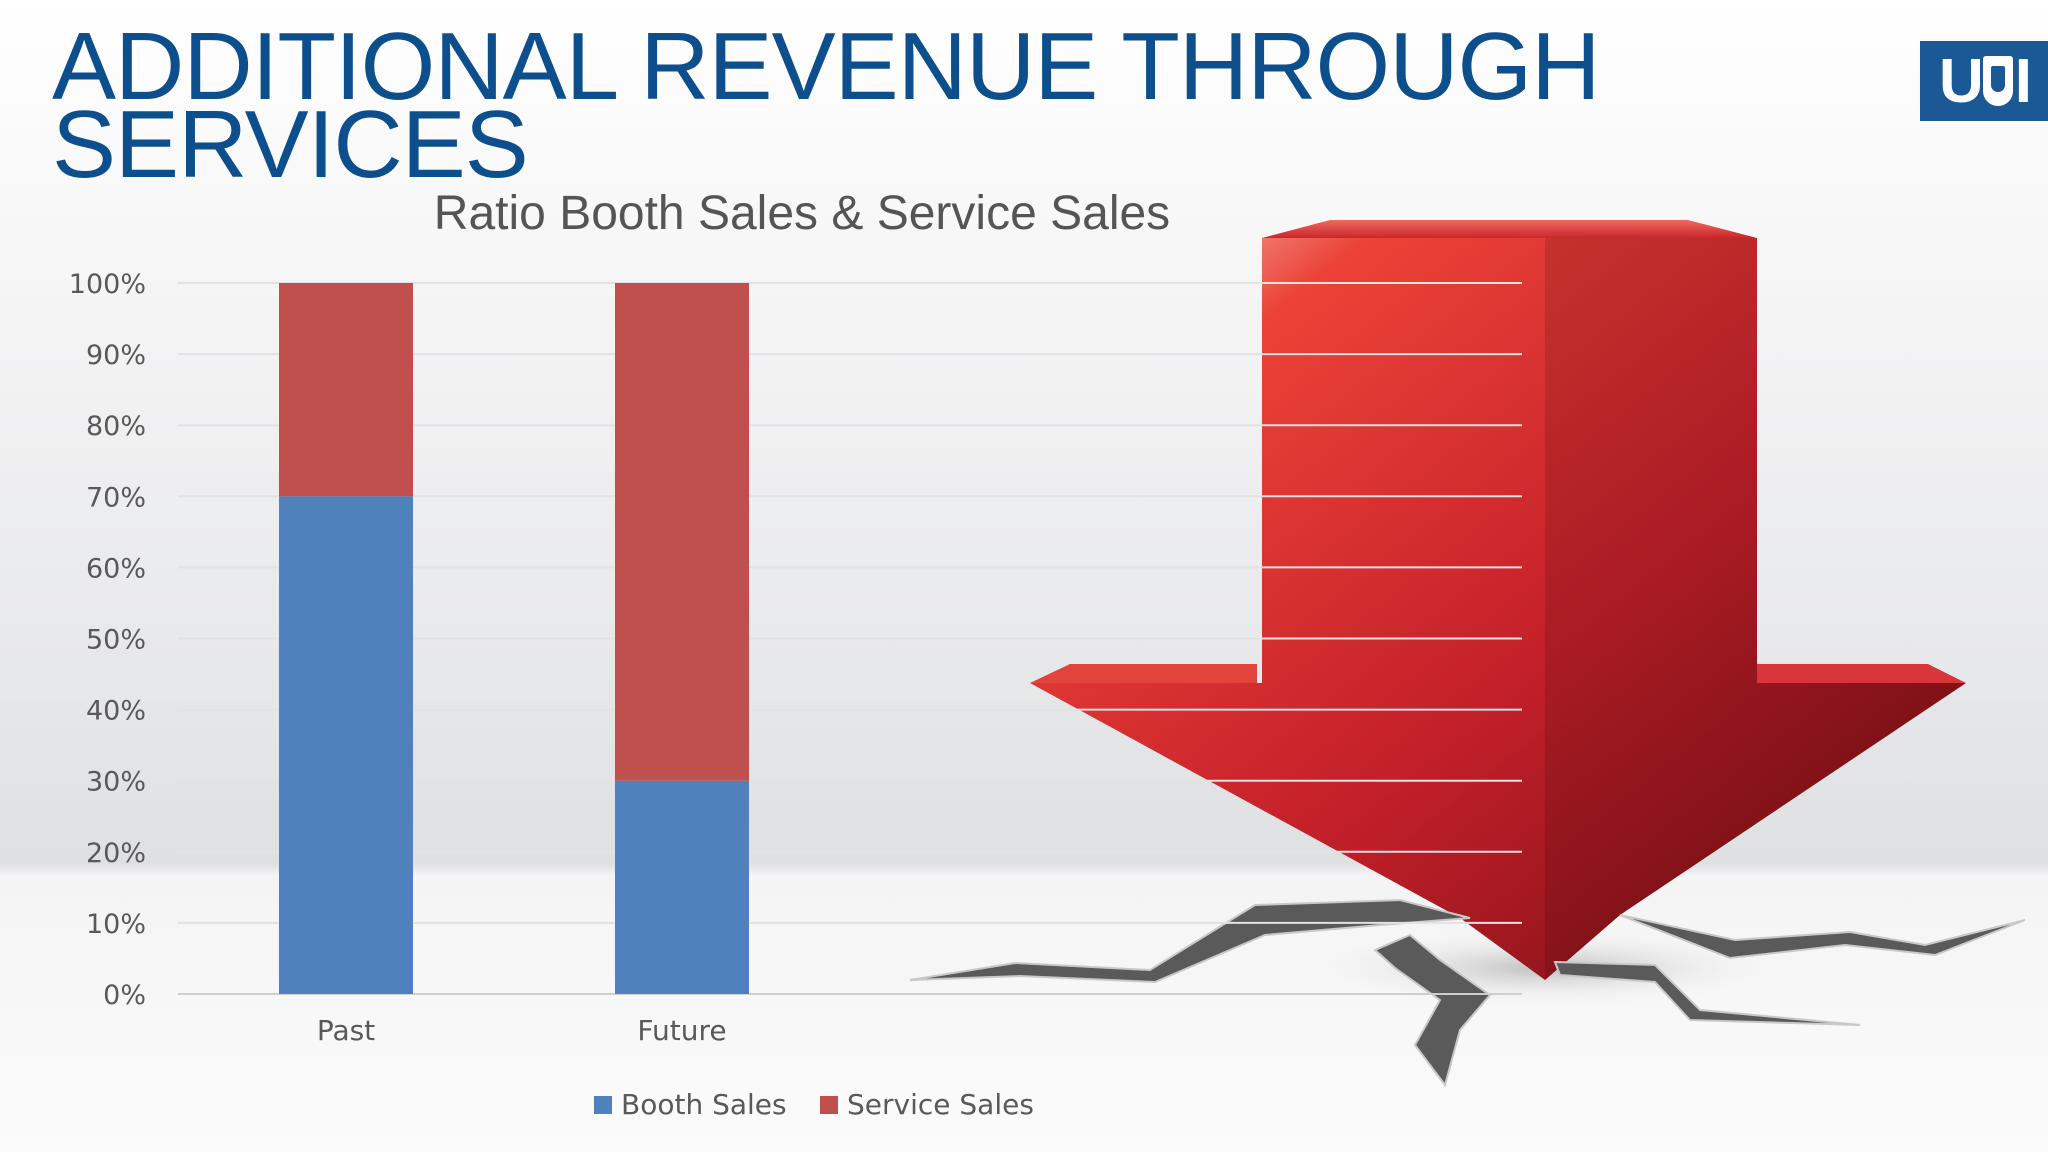 The image size is (2048, 1152). I want to click on shield-icon, so click(1997, 81).